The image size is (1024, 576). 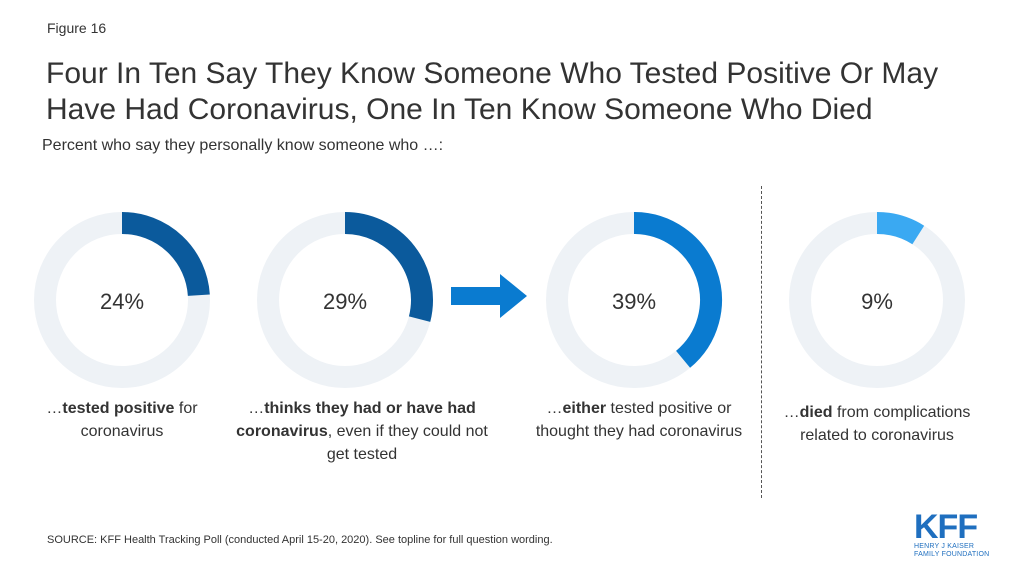 What do you see at coordinates (952, 554) in the screenshot?
I see `logo-line-2: FAMILY FOUNDATION` at bounding box center [952, 554].